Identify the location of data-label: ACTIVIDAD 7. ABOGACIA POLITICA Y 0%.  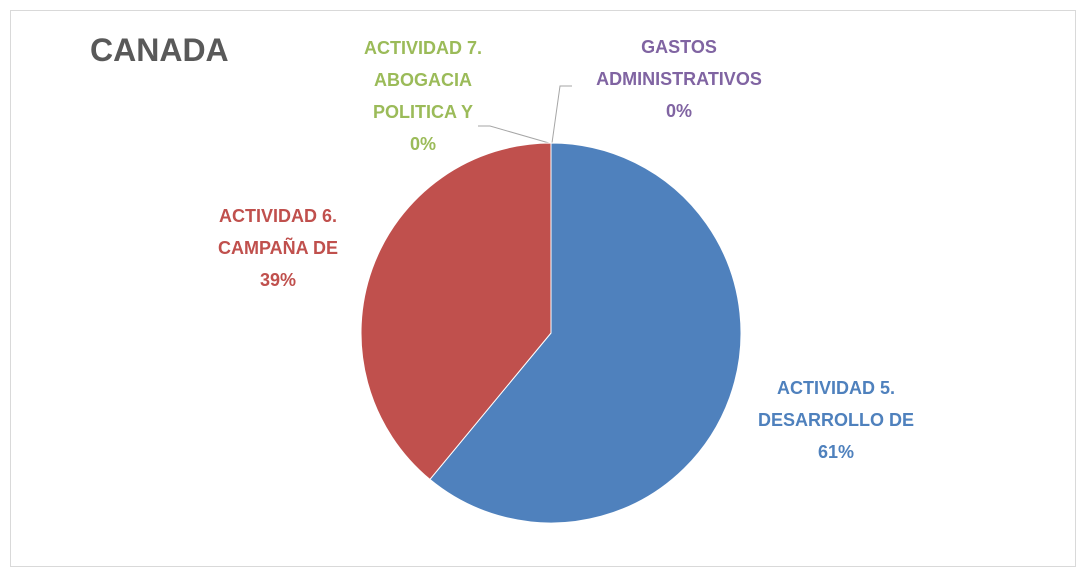
(423, 96).